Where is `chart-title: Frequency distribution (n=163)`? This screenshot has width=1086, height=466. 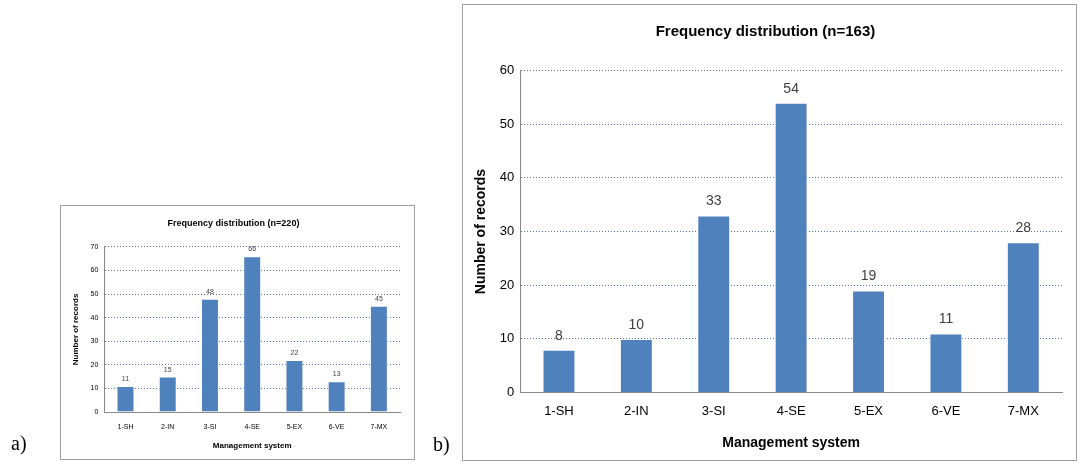 chart-title: Frequency distribution (n=163) is located at coordinates (765, 30).